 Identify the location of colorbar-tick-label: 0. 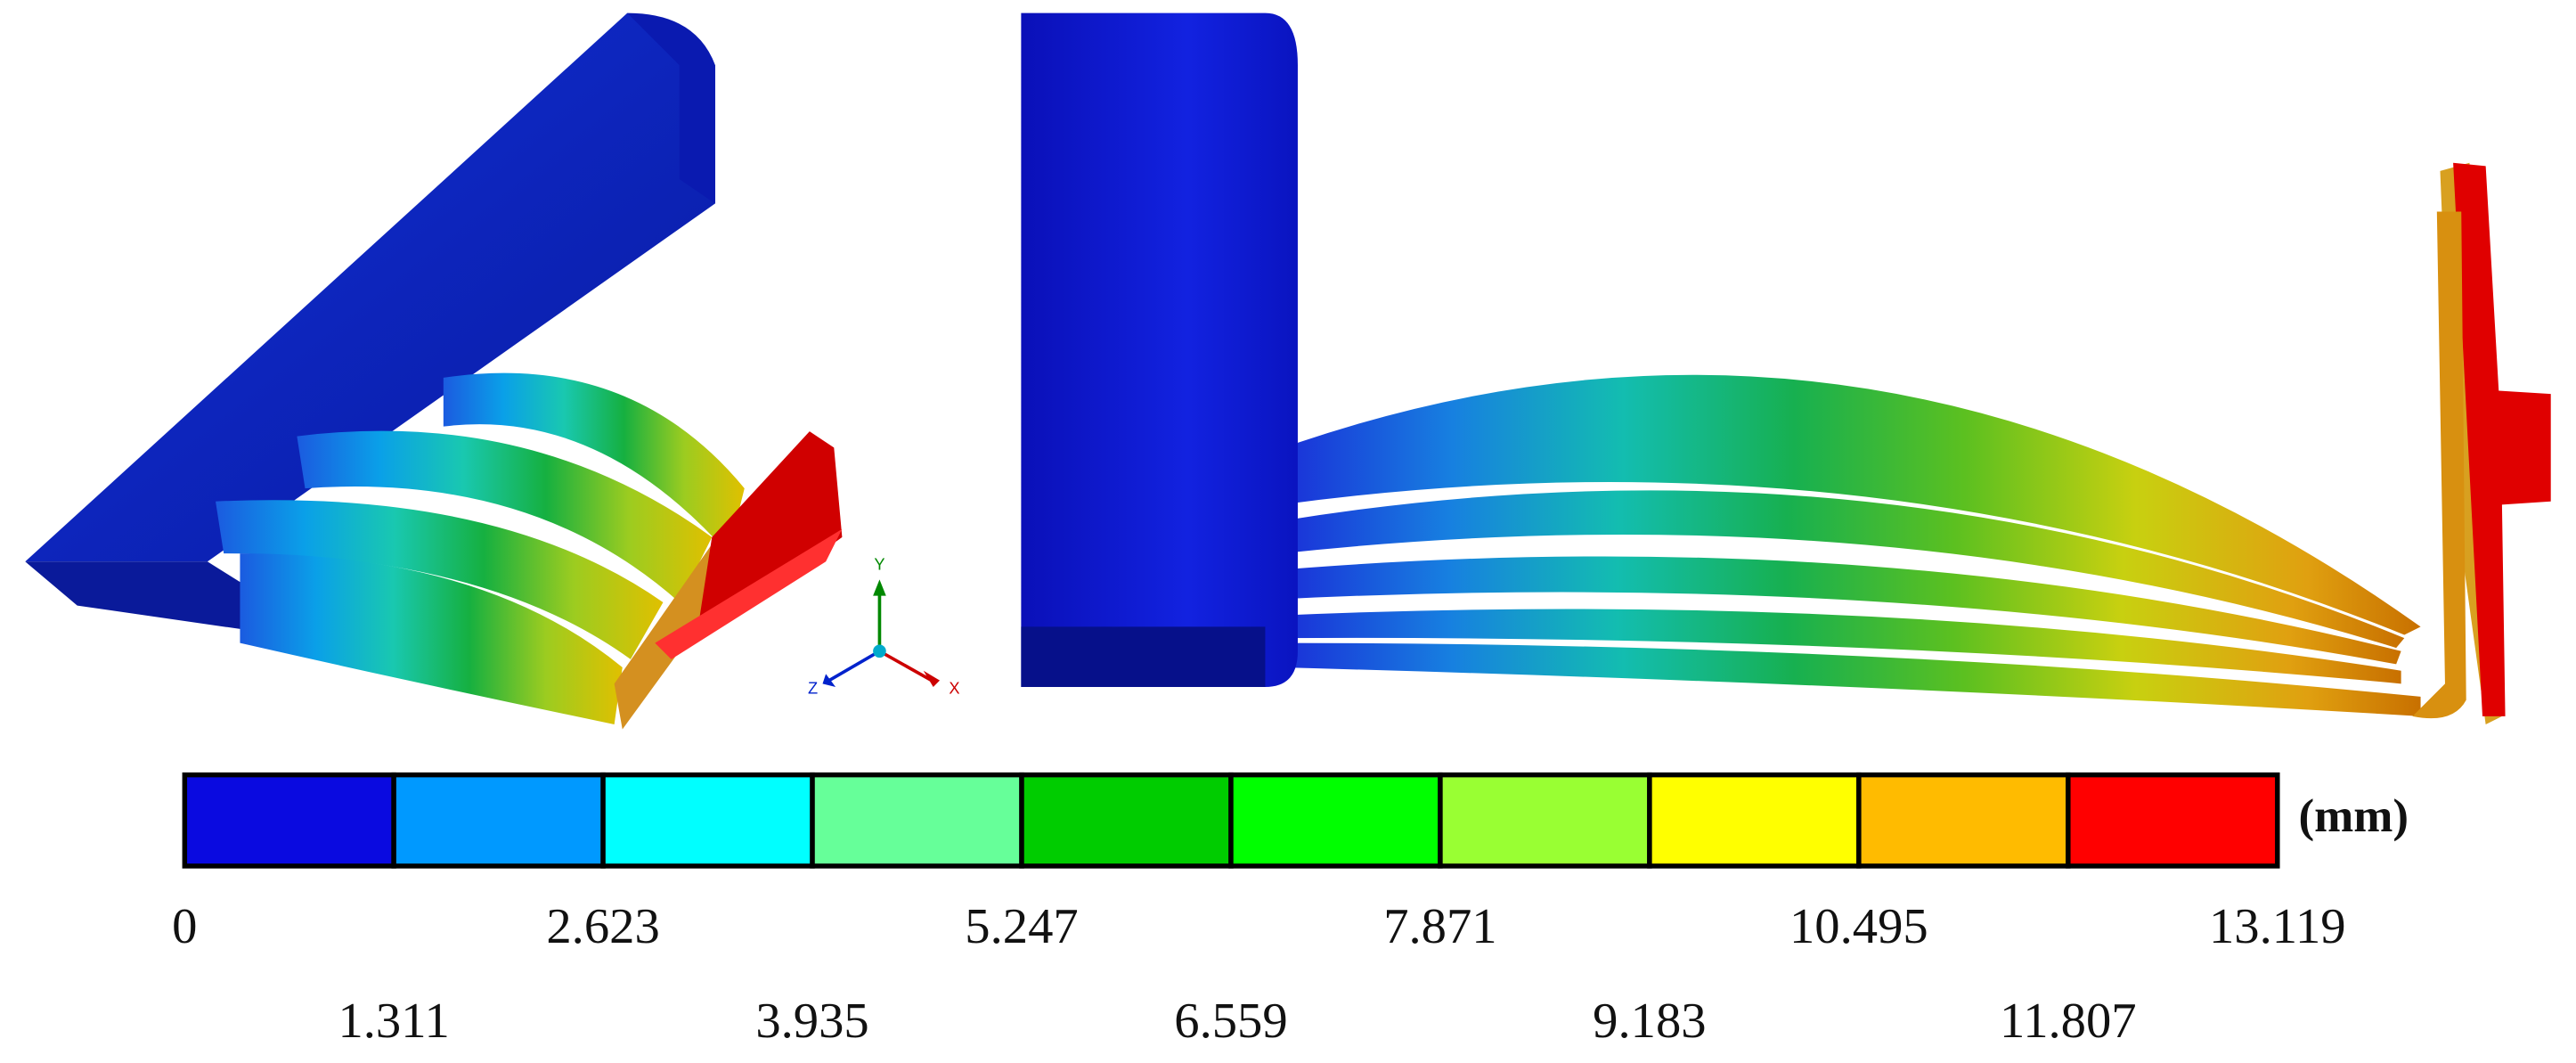
(185, 926).